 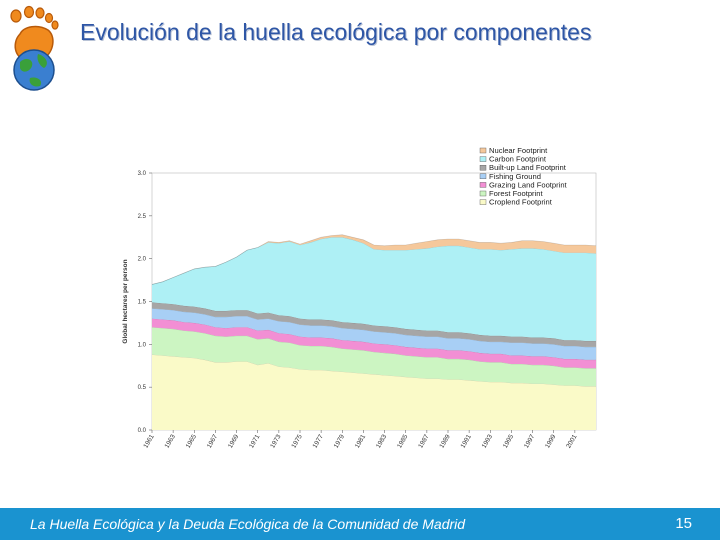 I want to click on x-tick-label: 1977, so click(x=318, y=441).